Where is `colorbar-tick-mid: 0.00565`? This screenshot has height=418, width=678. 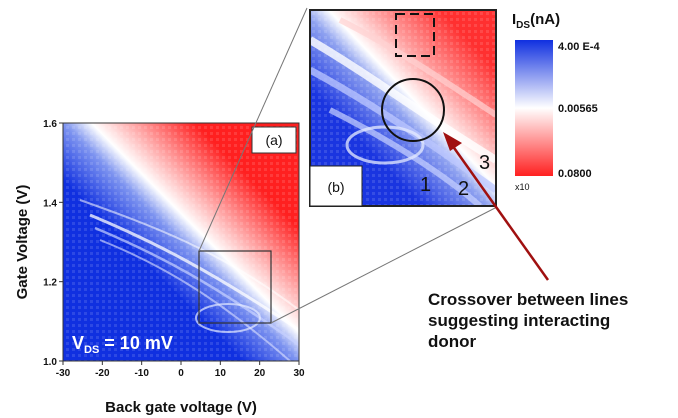 colorbar-tick-mid: 0.00565 is located at coordinates (578, 109).